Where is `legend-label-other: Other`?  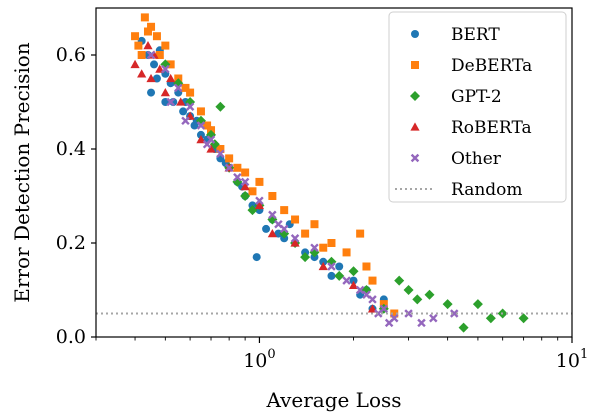
legend-label-other: Other is located at coordinates (476, 159).